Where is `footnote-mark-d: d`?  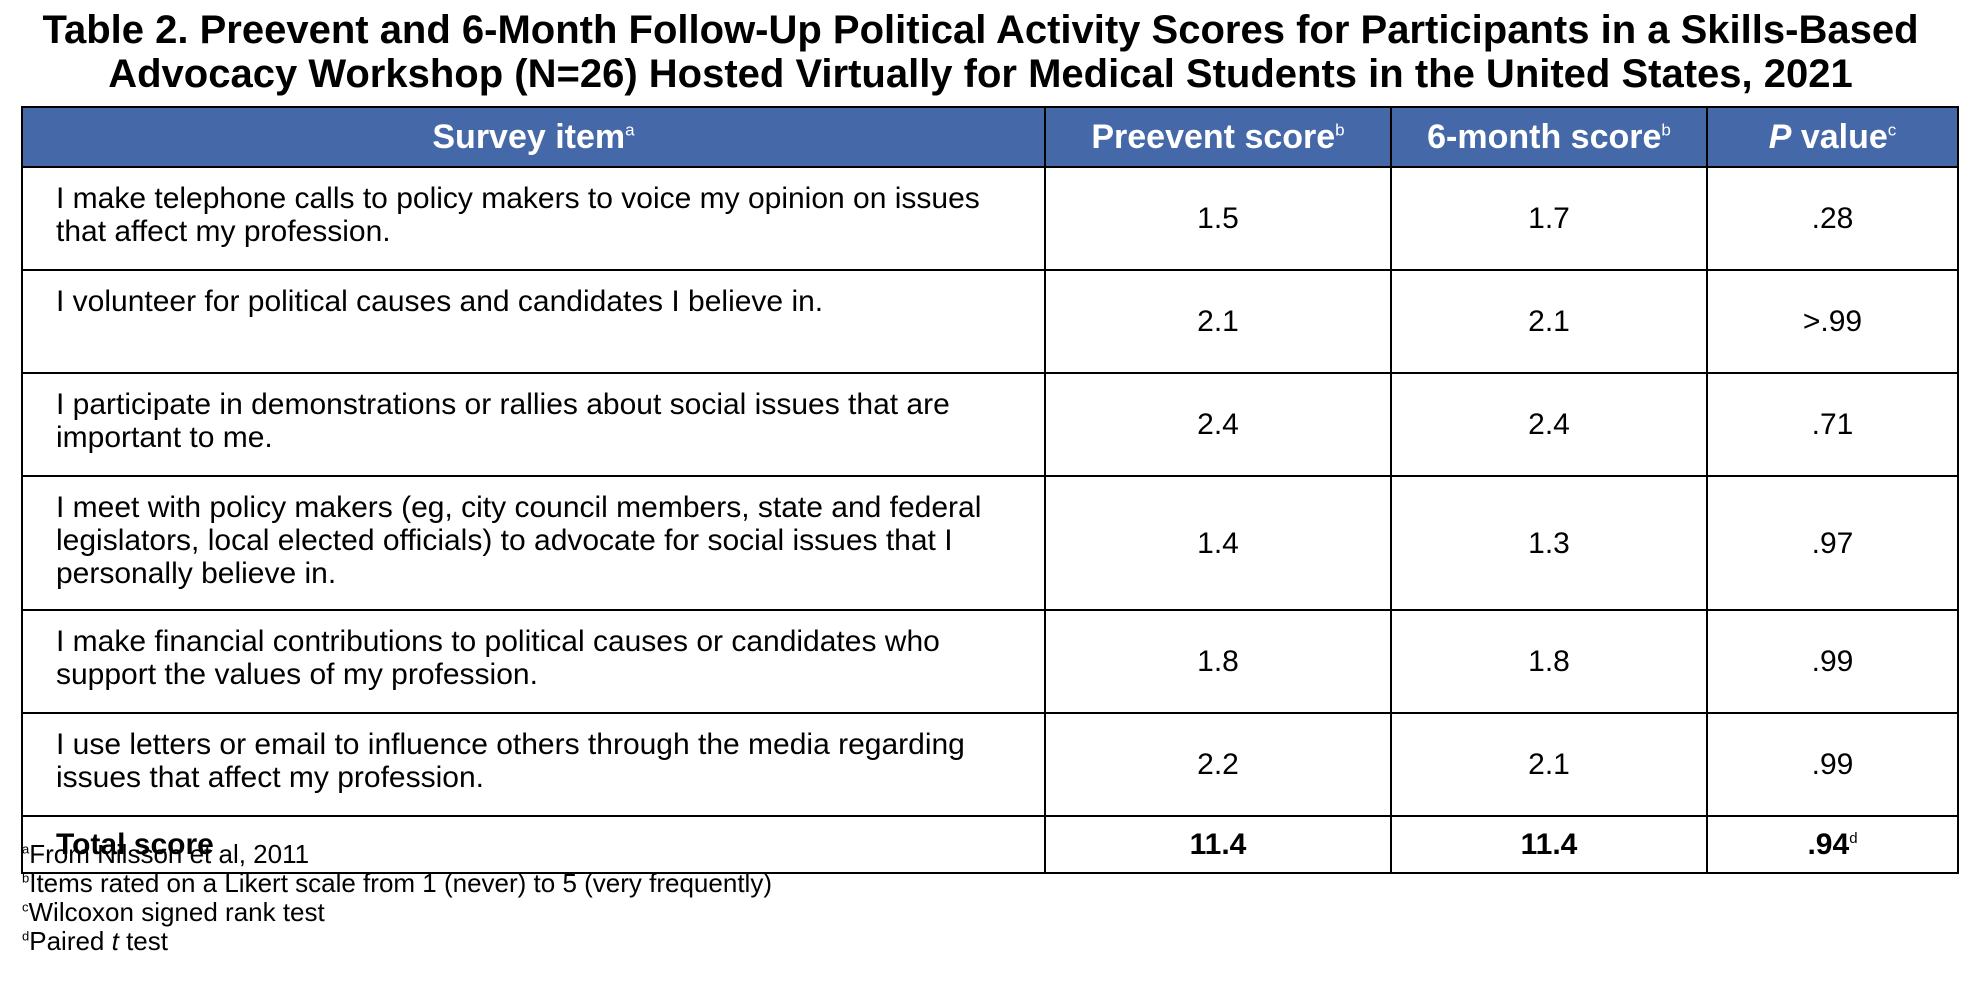
footnote-mark-d: d is located at coordinates (1853, 838).